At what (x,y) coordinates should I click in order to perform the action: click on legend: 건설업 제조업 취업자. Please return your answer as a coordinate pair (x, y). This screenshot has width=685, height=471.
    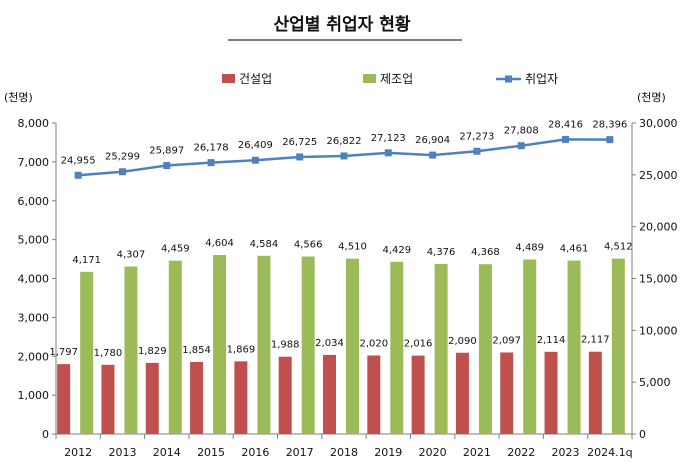
    Looking at the image, I should click on (390, 79).